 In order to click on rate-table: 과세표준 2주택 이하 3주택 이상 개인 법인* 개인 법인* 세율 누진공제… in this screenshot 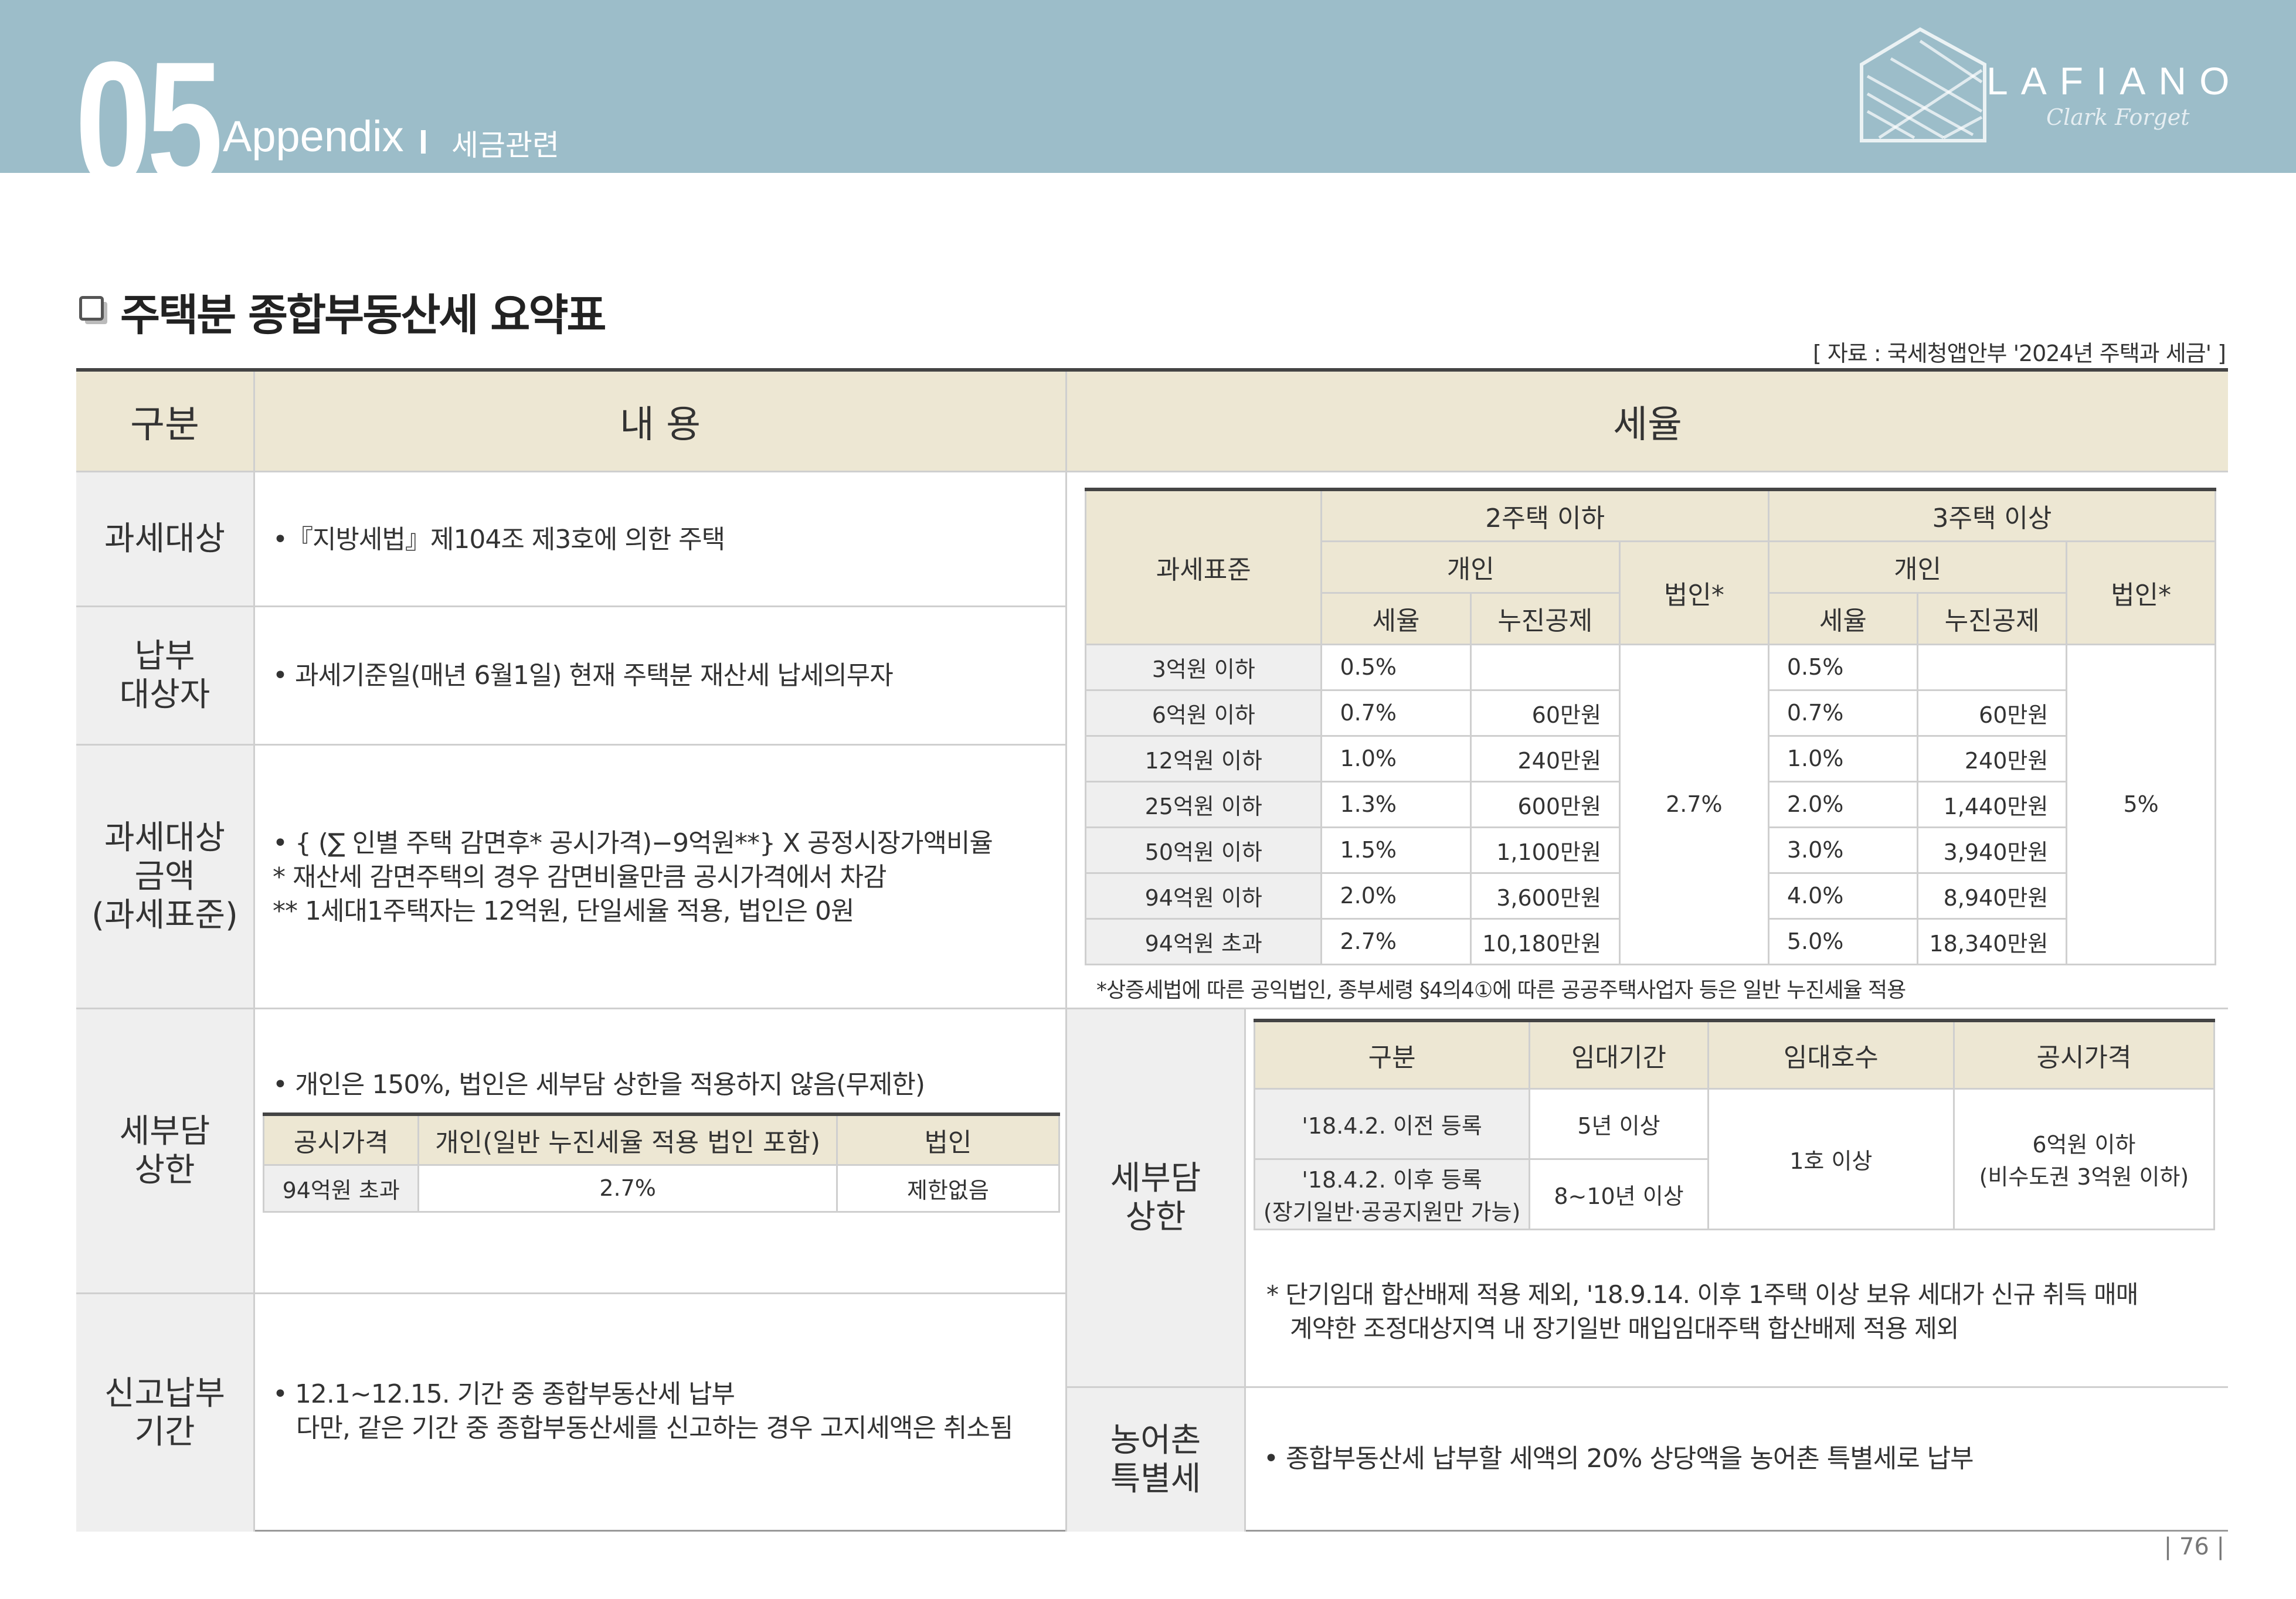, I will do `click(1651, 726)`.